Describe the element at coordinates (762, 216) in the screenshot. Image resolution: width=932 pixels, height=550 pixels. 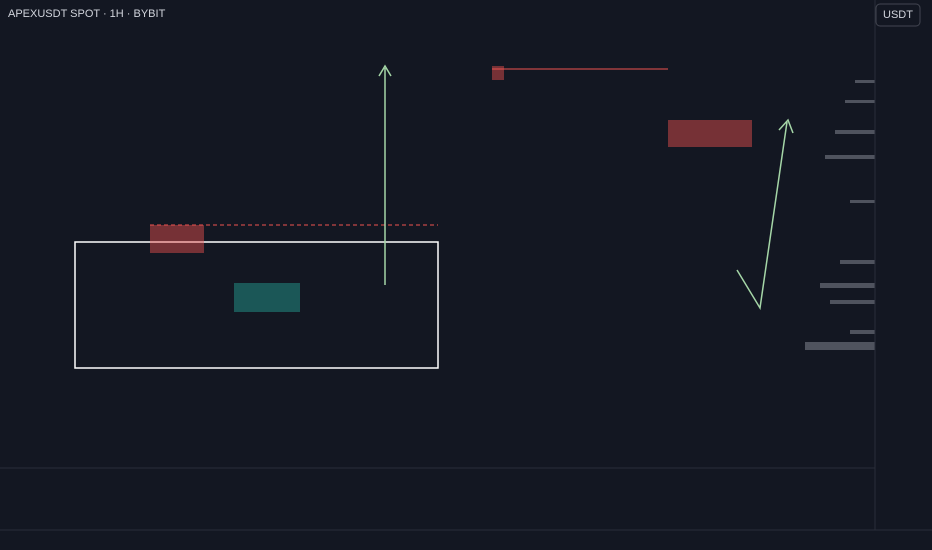
I see `projection-arrow` at that location.